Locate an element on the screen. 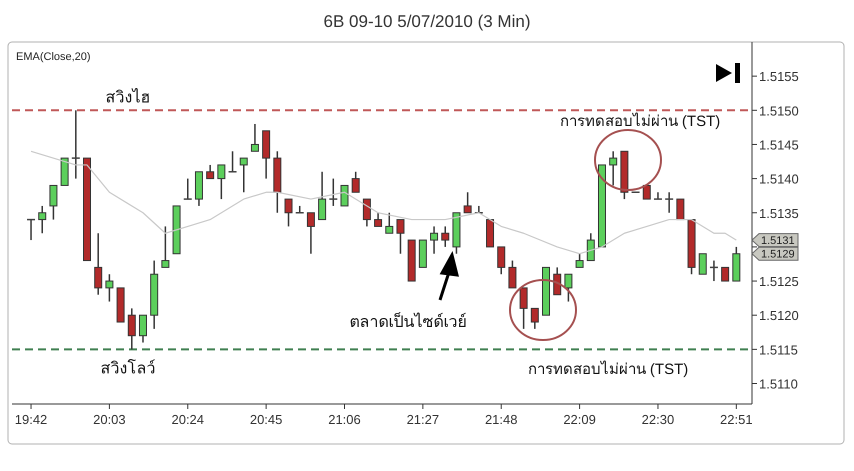 This screenshot has width=854, height=471. y-tick-label: 1.5155 is located at coordinates (779, 76).